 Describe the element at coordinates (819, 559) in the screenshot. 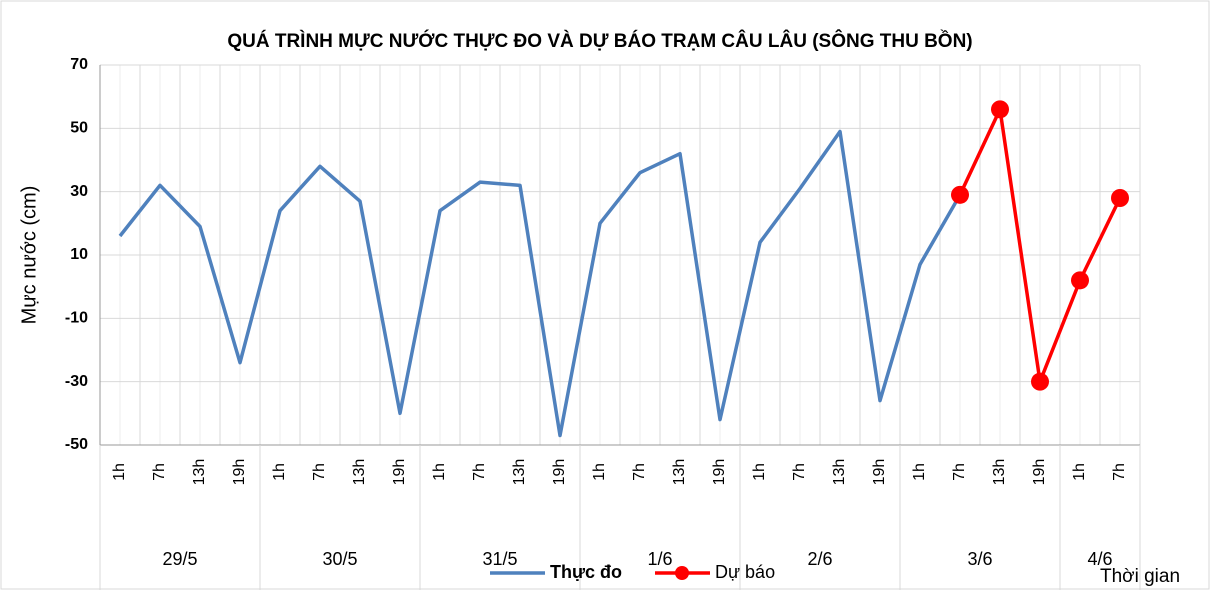

I see `x-group-label: 2/6` at that location.